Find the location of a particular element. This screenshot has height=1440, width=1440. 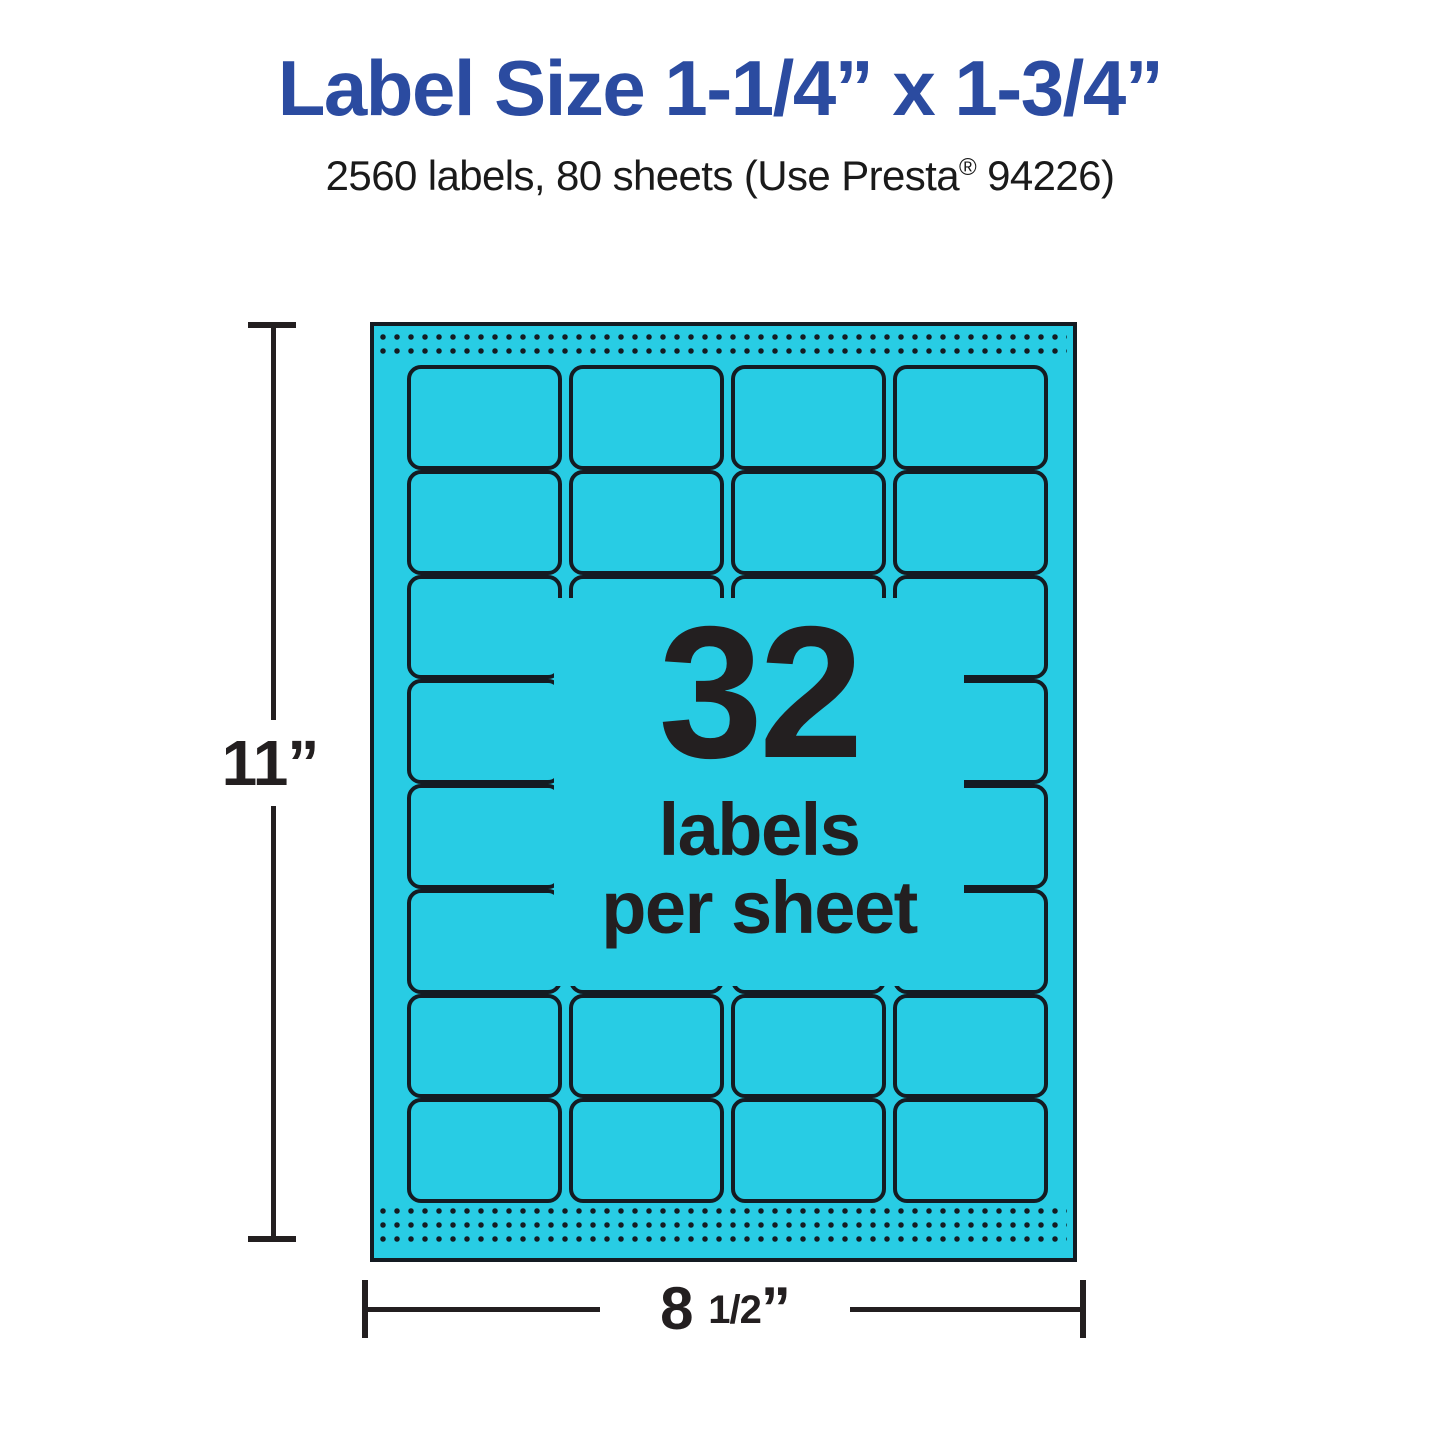

width-dimension-fraction: 1/2 is located at coordinates (735, 1310).